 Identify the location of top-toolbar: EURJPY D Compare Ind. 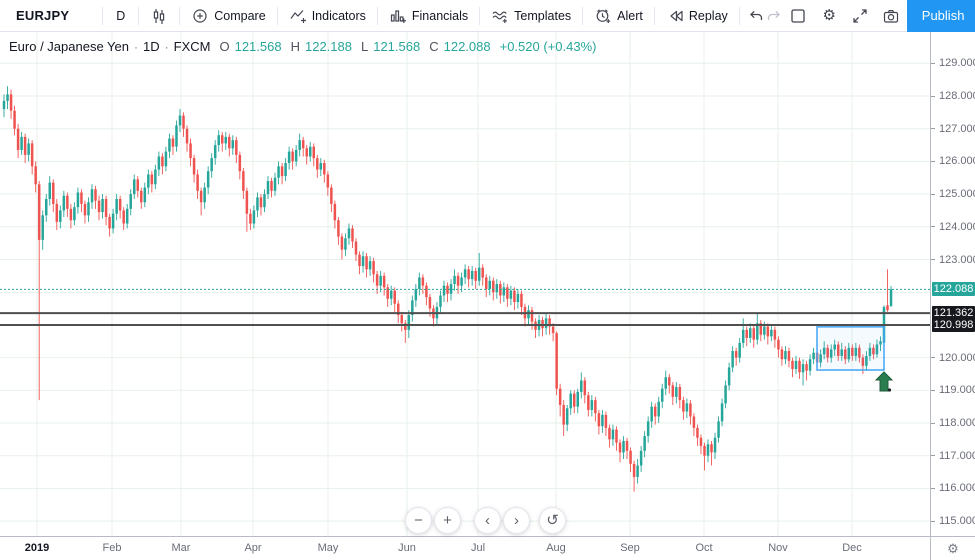
(487, 16).